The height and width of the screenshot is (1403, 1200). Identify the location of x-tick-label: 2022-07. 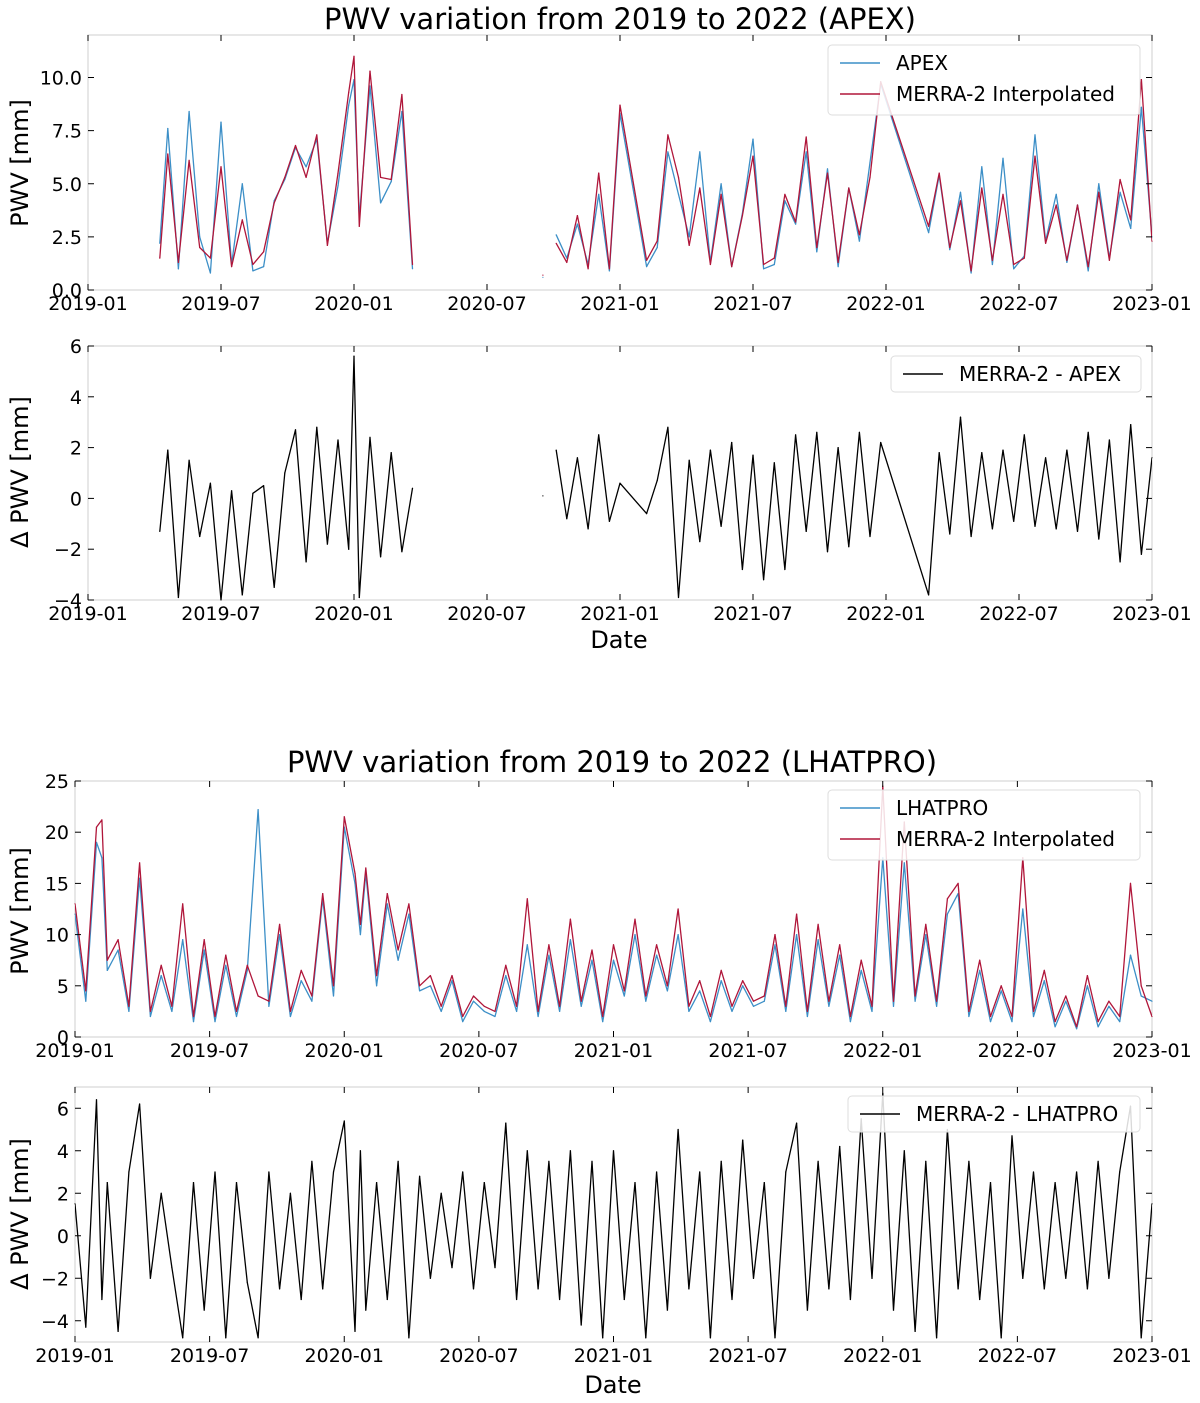
(1018, 304).